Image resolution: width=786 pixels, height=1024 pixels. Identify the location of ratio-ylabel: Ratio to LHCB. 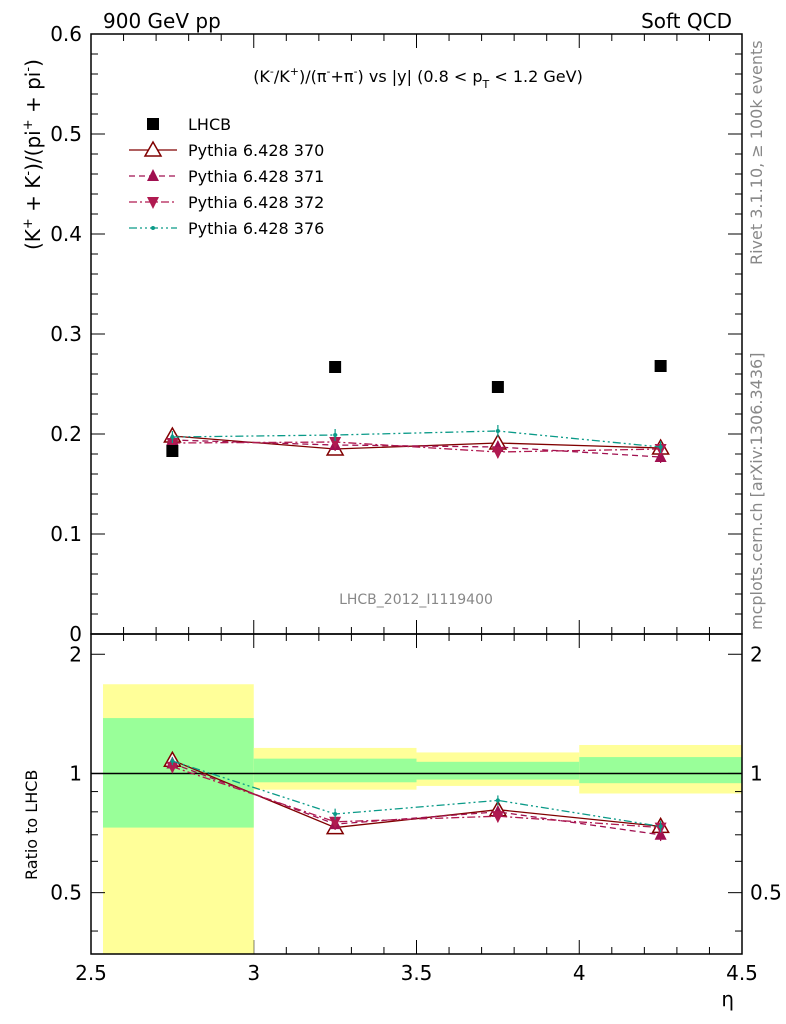
(31, 825).